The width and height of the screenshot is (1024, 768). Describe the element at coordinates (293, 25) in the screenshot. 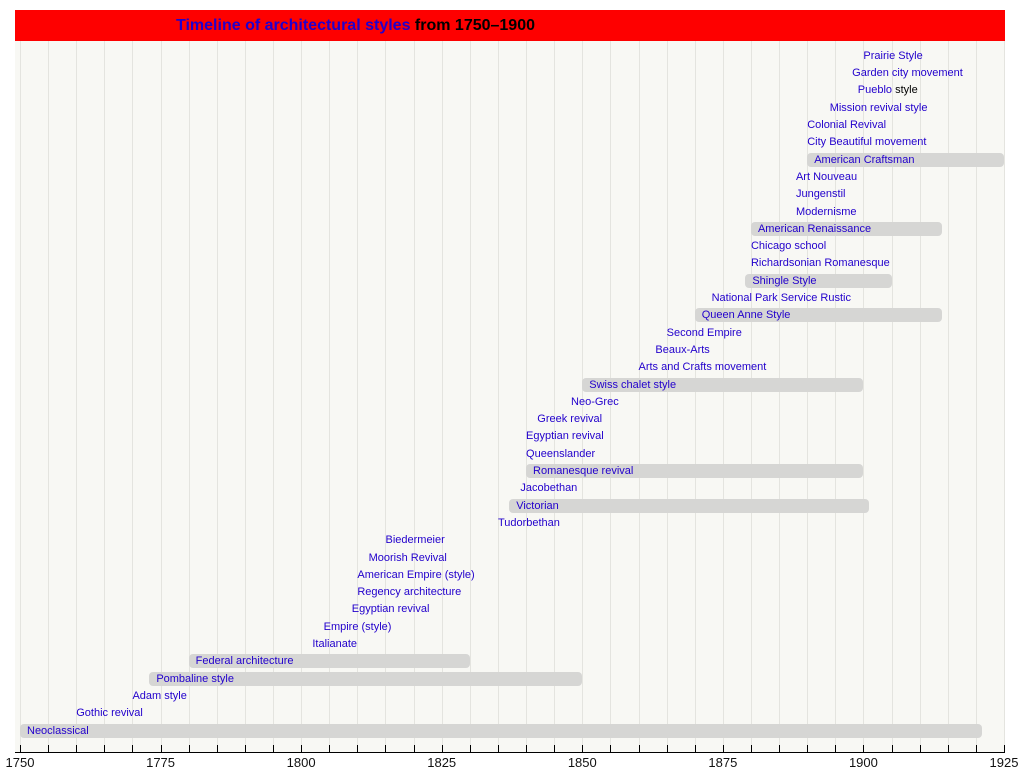

I see `chart-title-link: Timeline of architectural styles` at that location.